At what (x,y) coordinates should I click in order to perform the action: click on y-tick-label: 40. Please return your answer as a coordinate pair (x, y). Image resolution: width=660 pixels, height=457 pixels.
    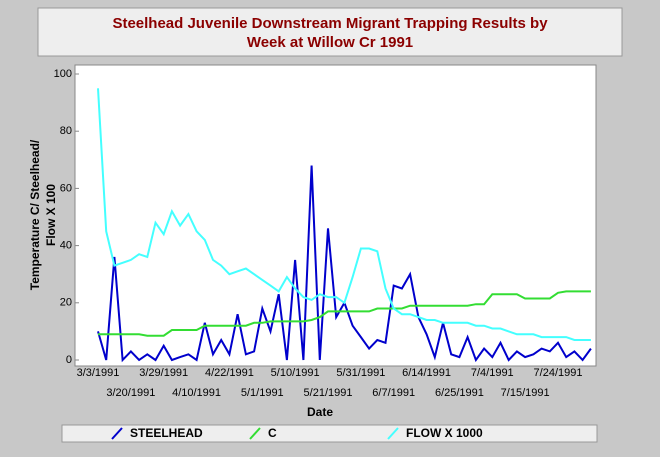
    Looking at the image, I should click on (66, 246).